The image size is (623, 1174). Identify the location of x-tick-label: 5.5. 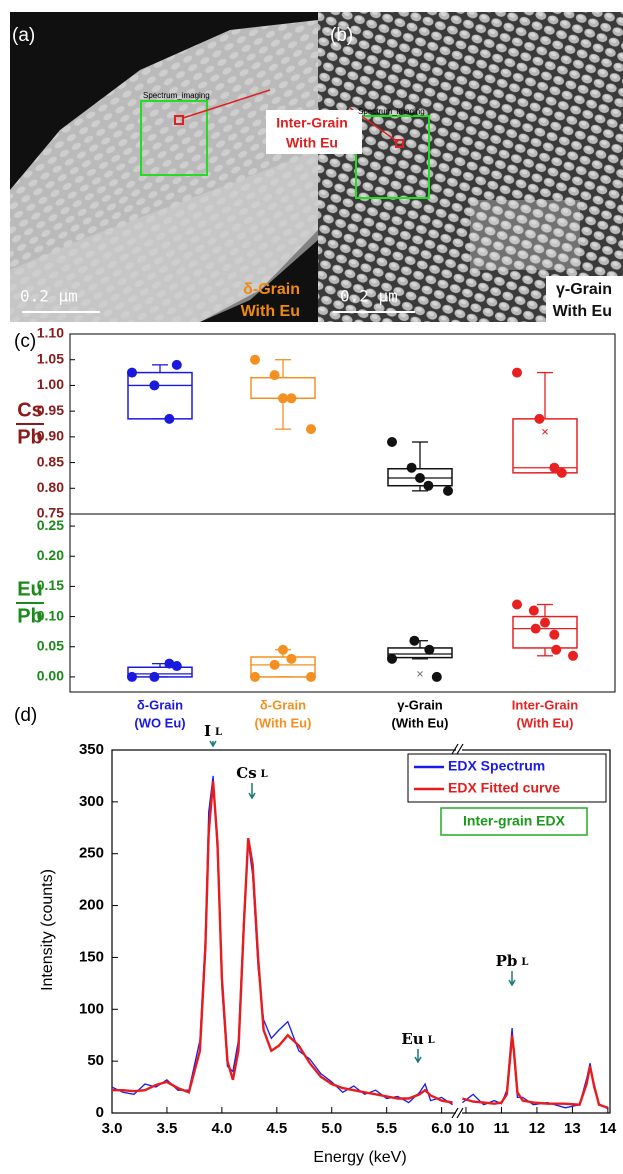
(386, 1128).